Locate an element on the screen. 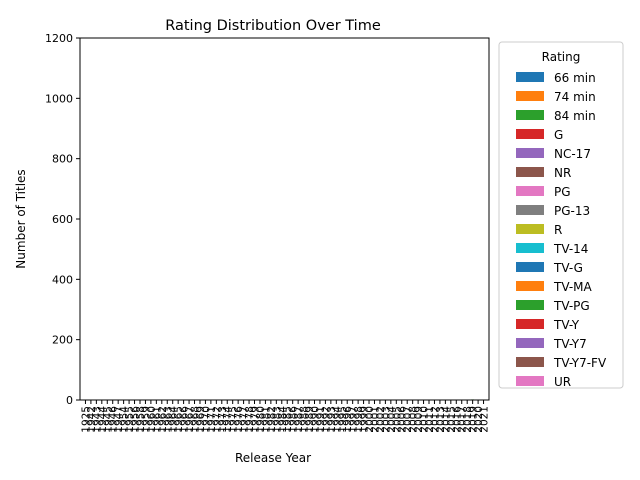  x-tick-label: 2019 is located at coordinates (474, 419).